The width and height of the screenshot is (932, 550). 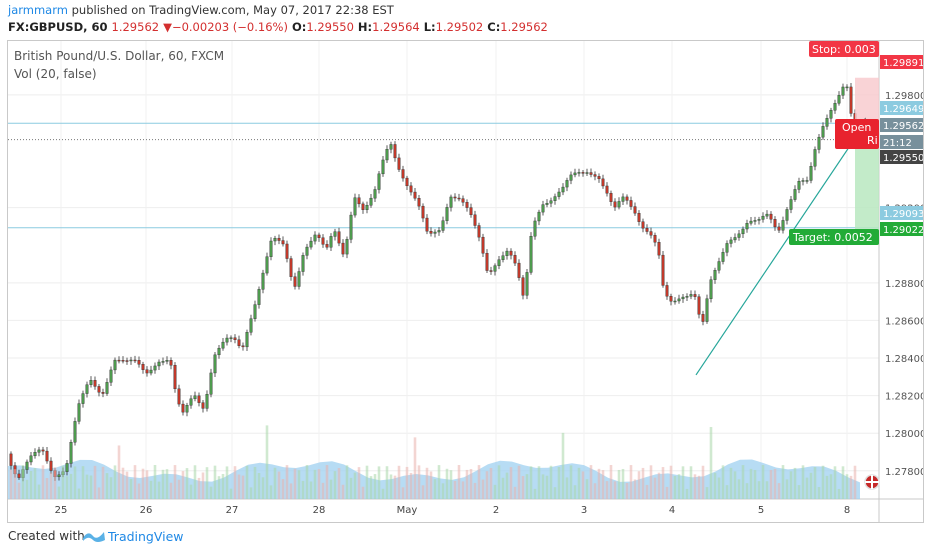 What do you see at coordinates (844, 49) in the screenshot?
I see `stop-label-box` at bounding box center [844, 49].